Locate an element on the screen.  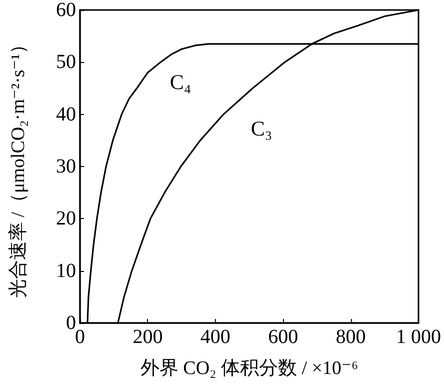
y-tick-label: 0 is located at coordinates (71, 323).